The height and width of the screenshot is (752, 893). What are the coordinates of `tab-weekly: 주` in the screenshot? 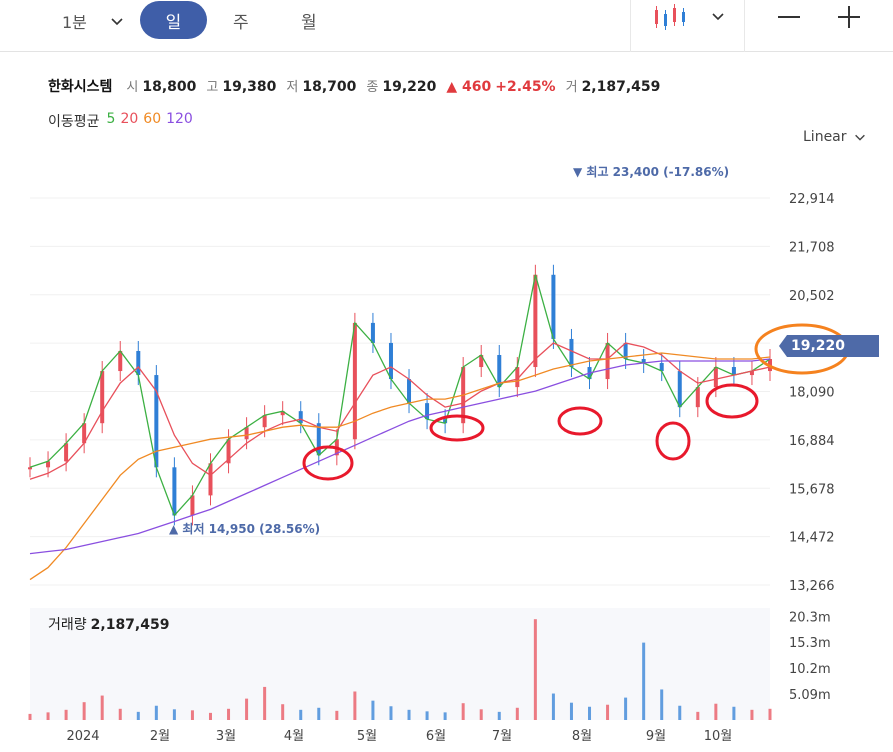 It's located at (241, 20).